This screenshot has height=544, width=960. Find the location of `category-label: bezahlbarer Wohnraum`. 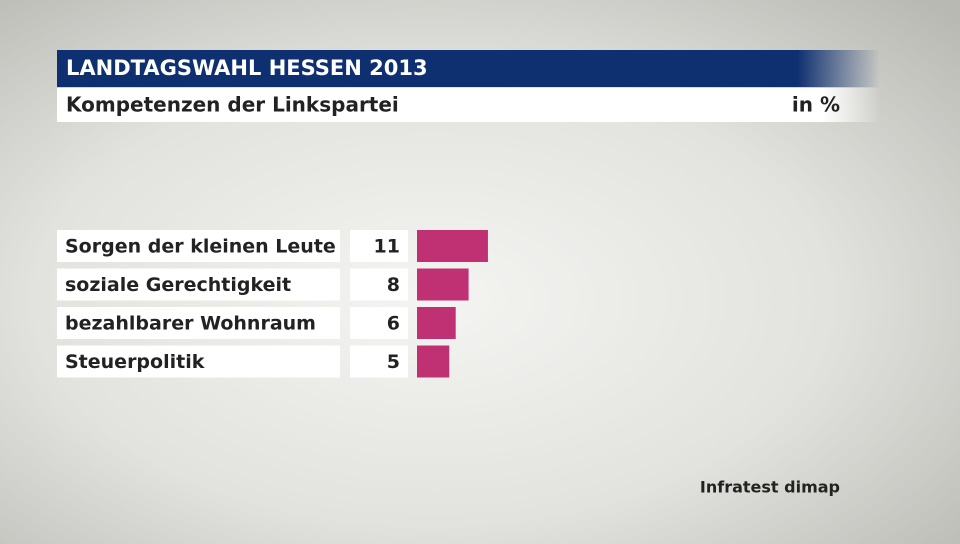

category-label: bezahlbarer Wohnraum is located at coordinates (190, 324).